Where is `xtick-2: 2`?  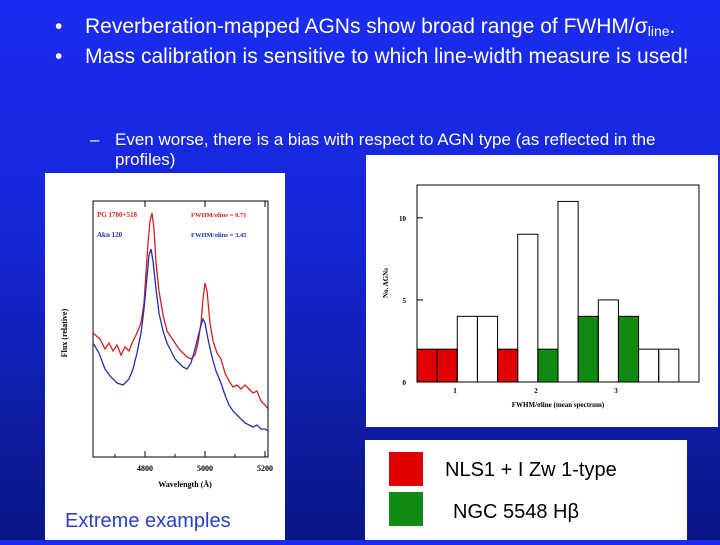 xtick-2: 2 is located at coordinates (536, 391).